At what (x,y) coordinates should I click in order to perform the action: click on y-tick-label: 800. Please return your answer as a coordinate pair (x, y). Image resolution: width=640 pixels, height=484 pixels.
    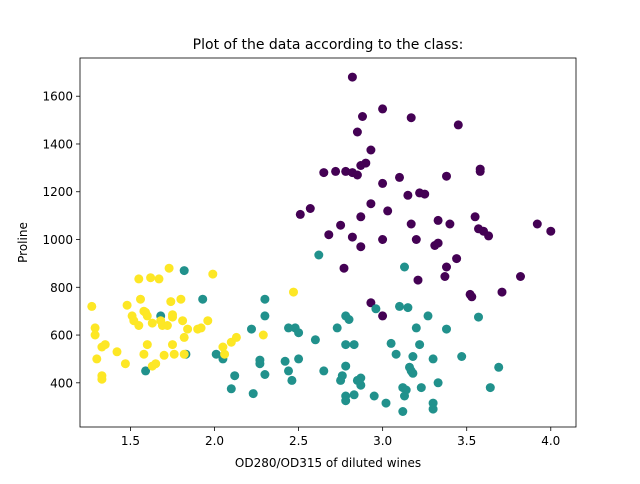
    Looking at the image, I should click on (61, 288).